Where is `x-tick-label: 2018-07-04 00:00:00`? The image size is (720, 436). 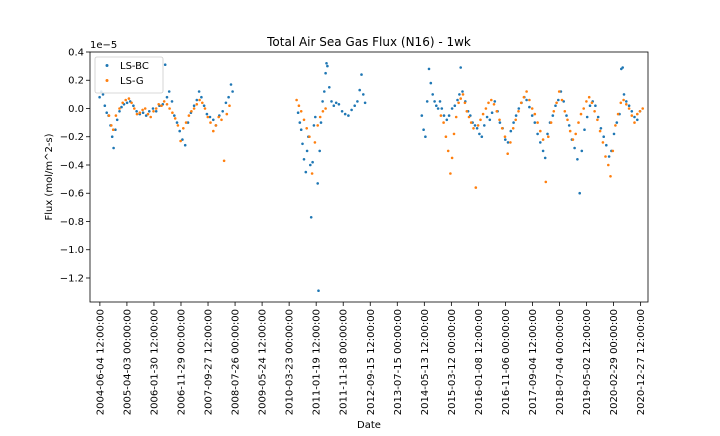 x-tick-label: 2018-07-04 00:00:00 is located at coordinates (560, 362).